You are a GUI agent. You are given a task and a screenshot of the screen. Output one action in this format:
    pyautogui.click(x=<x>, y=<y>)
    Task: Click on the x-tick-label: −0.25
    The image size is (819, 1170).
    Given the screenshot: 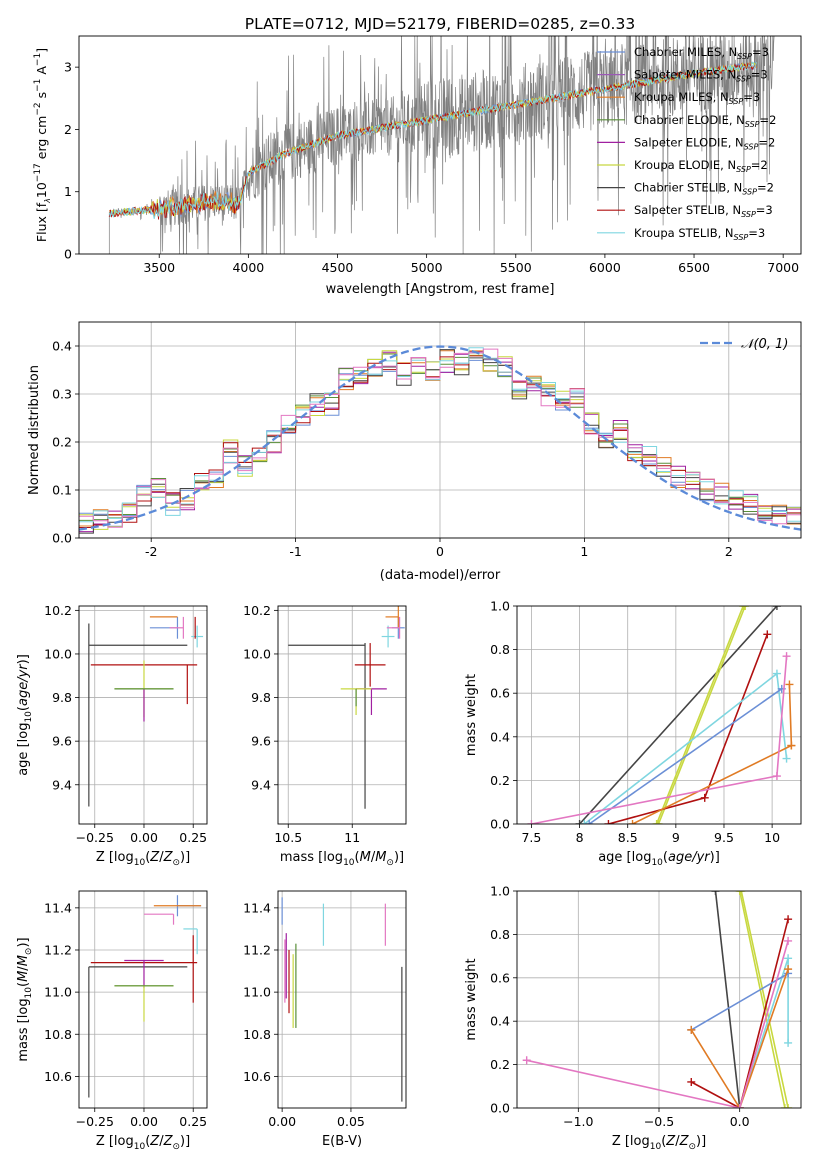 What is the action you would take?
    pyautogui.click(x=95, y=1121)
    